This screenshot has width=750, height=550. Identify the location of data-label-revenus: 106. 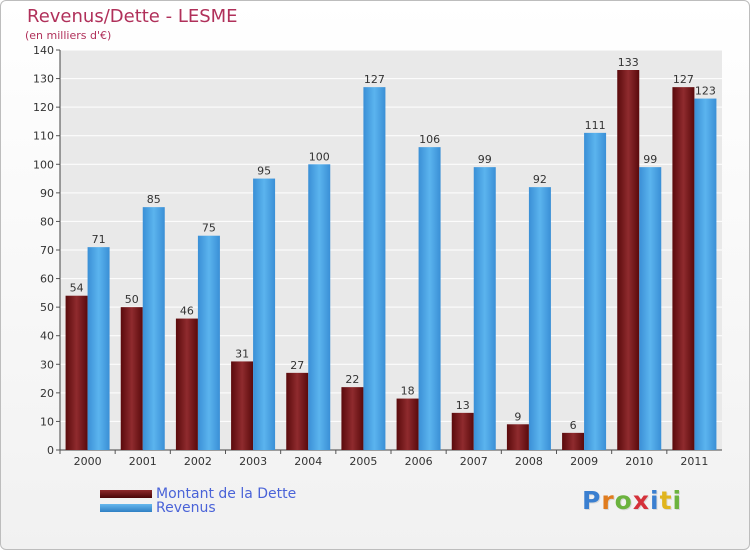
(429, 139).